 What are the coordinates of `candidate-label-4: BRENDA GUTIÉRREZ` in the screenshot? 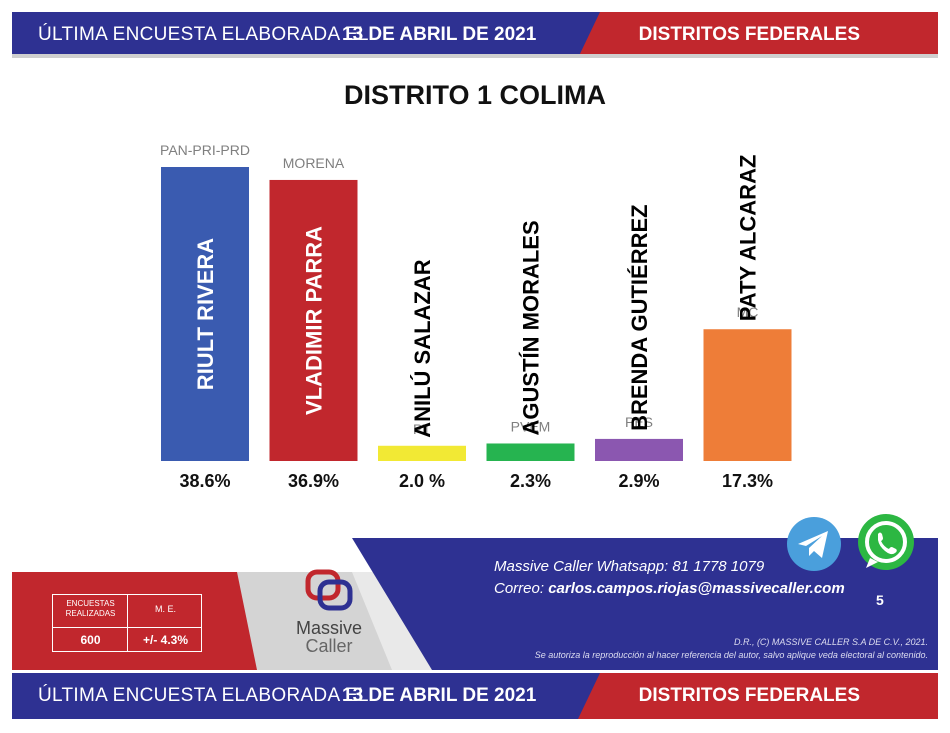 It's located at (639, 317).